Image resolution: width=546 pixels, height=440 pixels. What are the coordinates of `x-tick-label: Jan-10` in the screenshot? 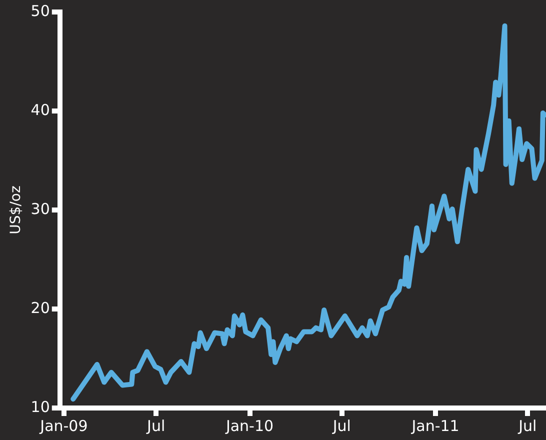 It's located at (249, 425).